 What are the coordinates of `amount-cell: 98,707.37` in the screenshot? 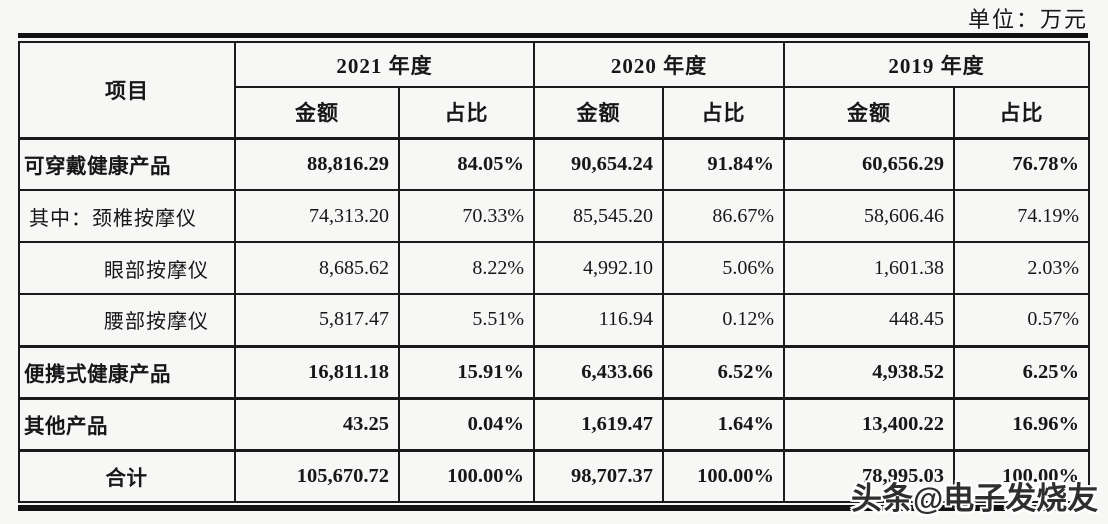 It's located at (598, 475).